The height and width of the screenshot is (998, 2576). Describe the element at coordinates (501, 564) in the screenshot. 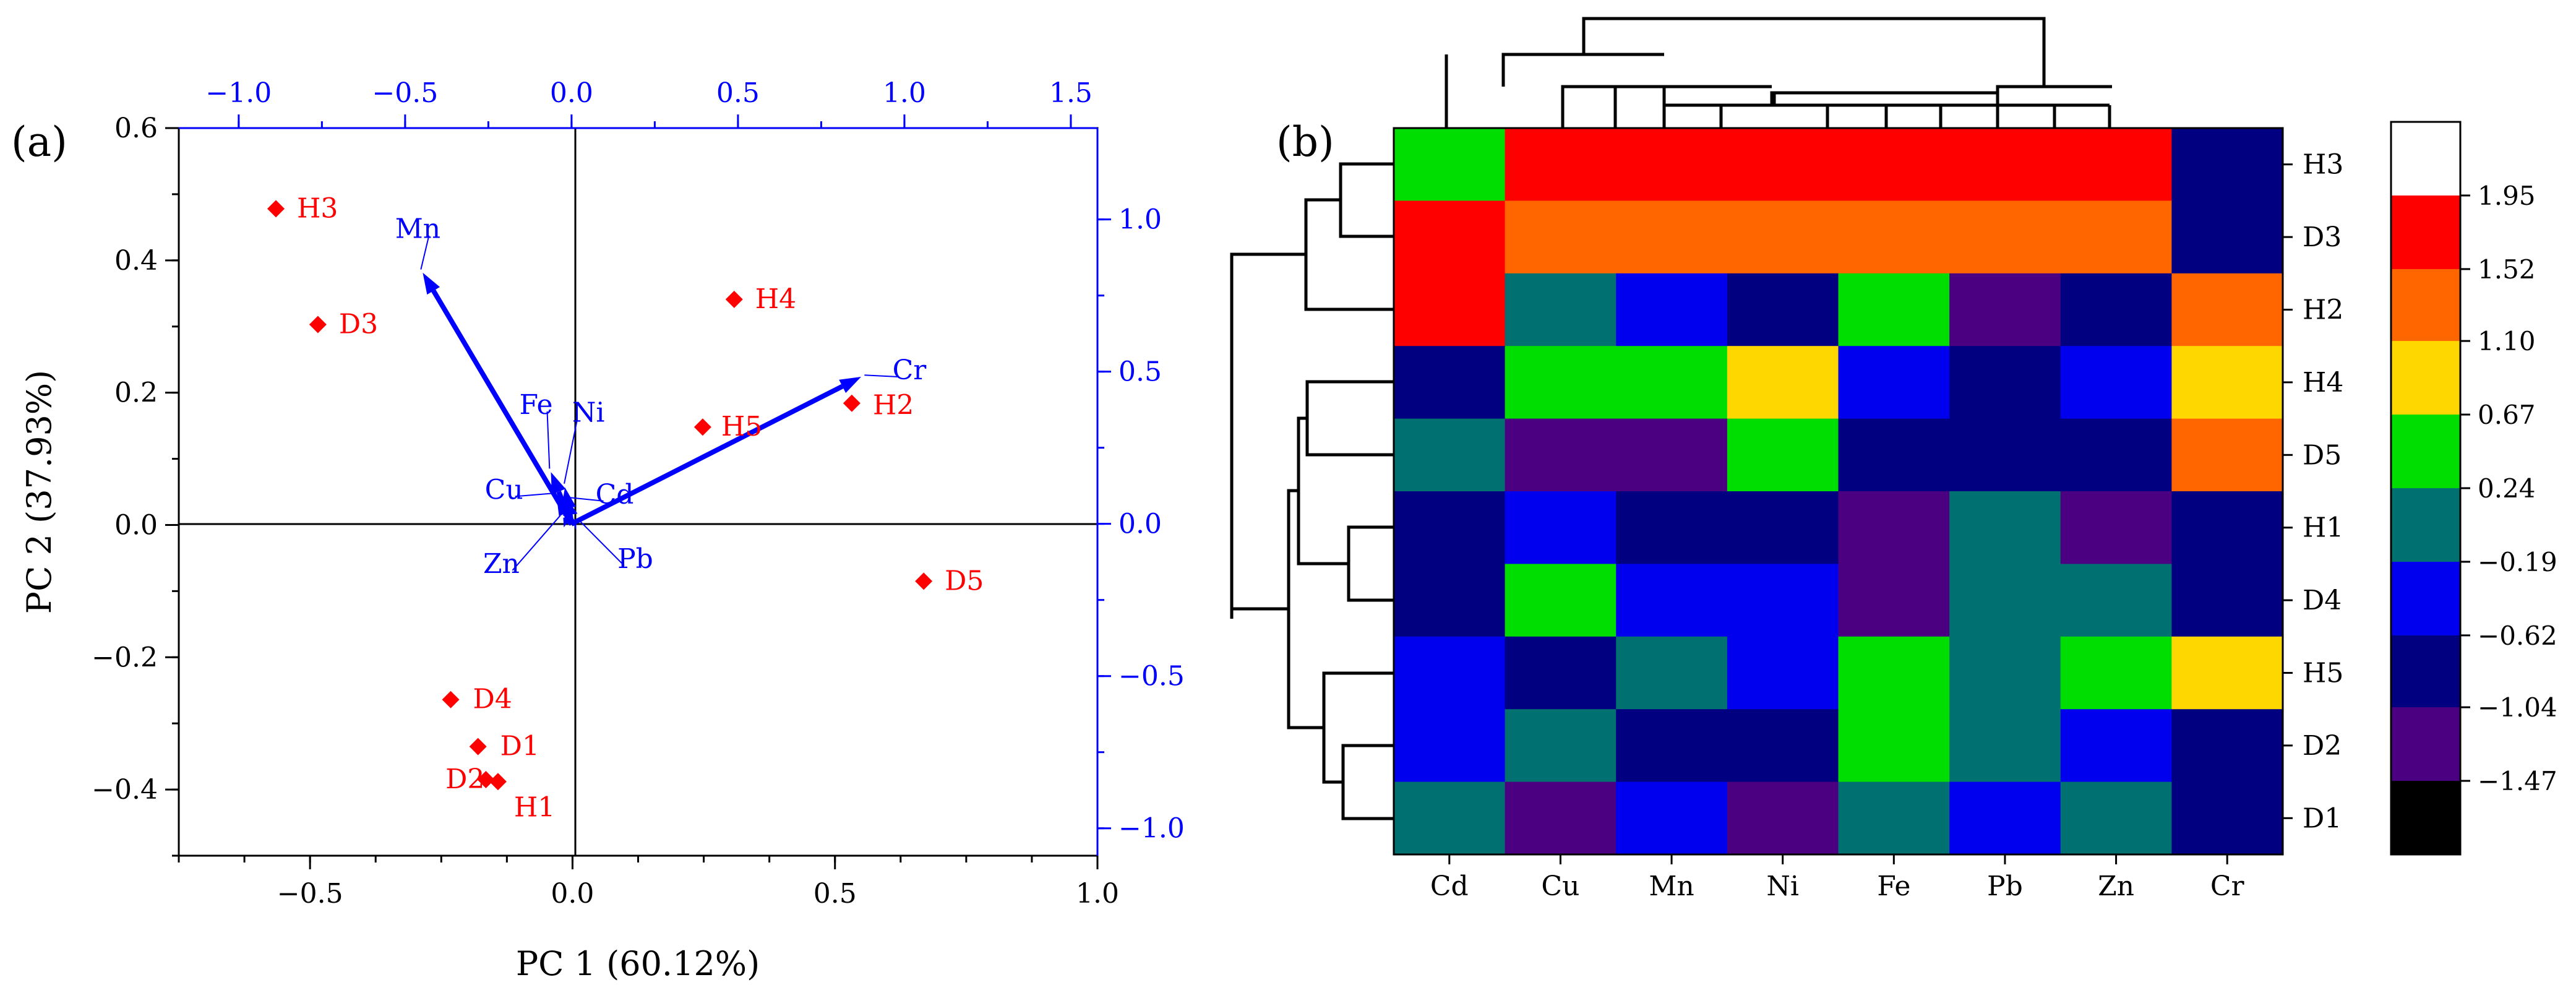

I see `loading-label-zn: Zn` at that location.